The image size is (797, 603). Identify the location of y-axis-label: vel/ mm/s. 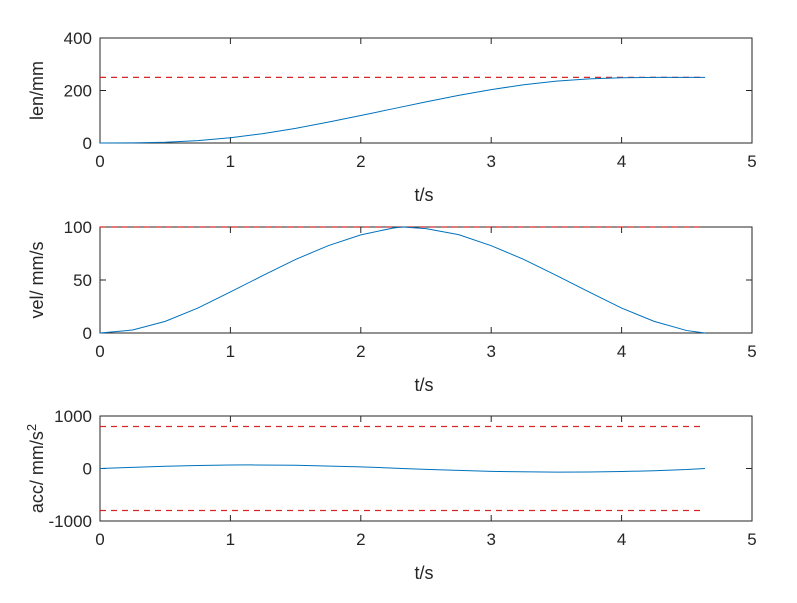
(37, 279).